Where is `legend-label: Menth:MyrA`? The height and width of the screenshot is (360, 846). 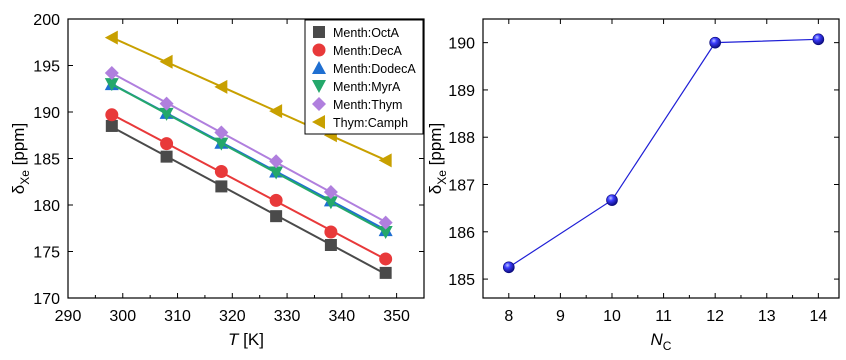 legend-label: Menth:MyrA is located at coordinates (367, 87).